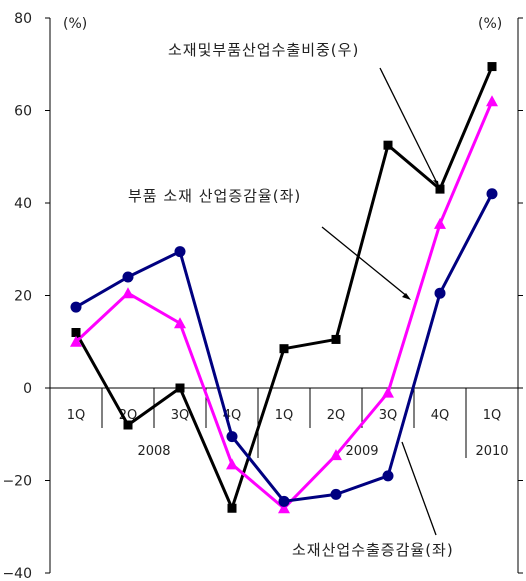 The width and height of the screenshot is (526, 581). Describe the element at coordinates (419, 488) in the screenshot. I see `annotation-materials-export-growth-pointer` at that location.